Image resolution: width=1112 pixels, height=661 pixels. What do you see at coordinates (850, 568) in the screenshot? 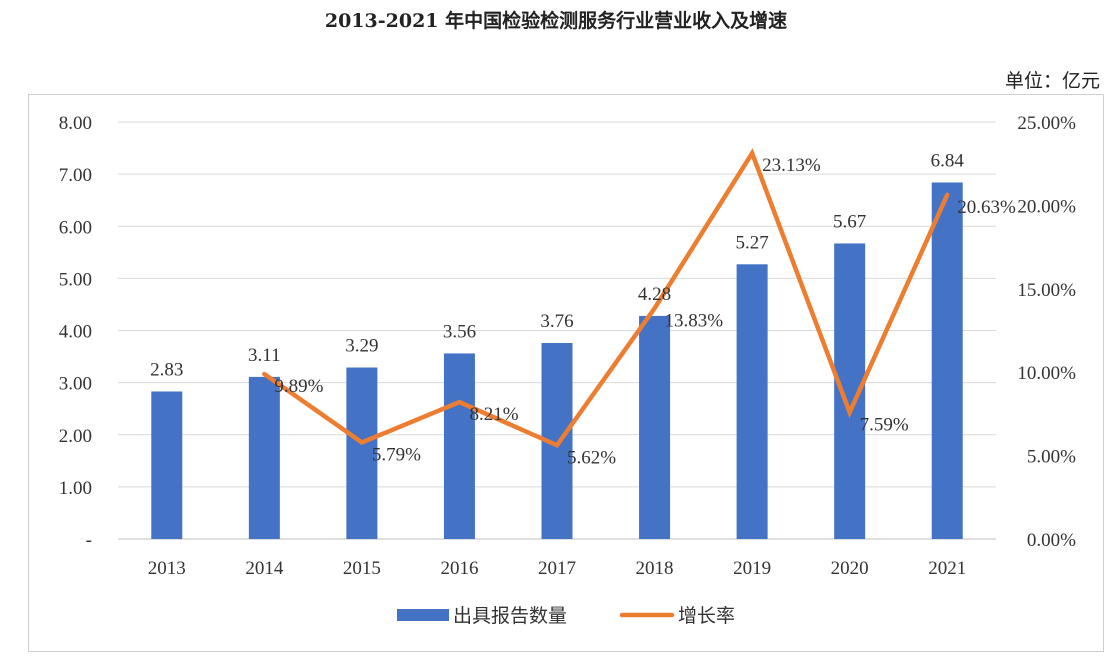
I see `x-tick-label: 2020` at bounding box center [850, 568].